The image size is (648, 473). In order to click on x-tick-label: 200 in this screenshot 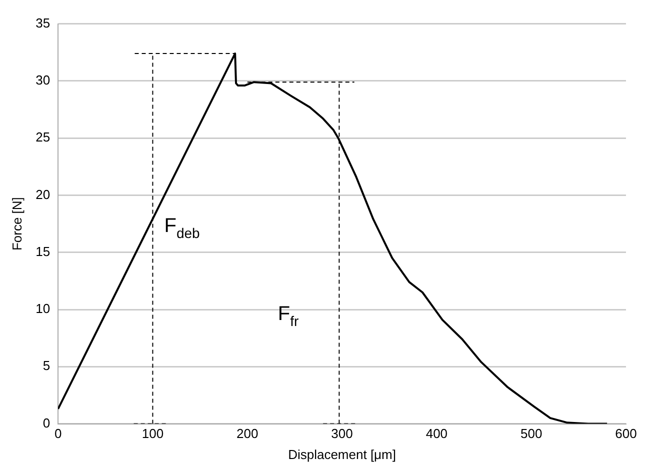, I will do `click(247, 434)`.